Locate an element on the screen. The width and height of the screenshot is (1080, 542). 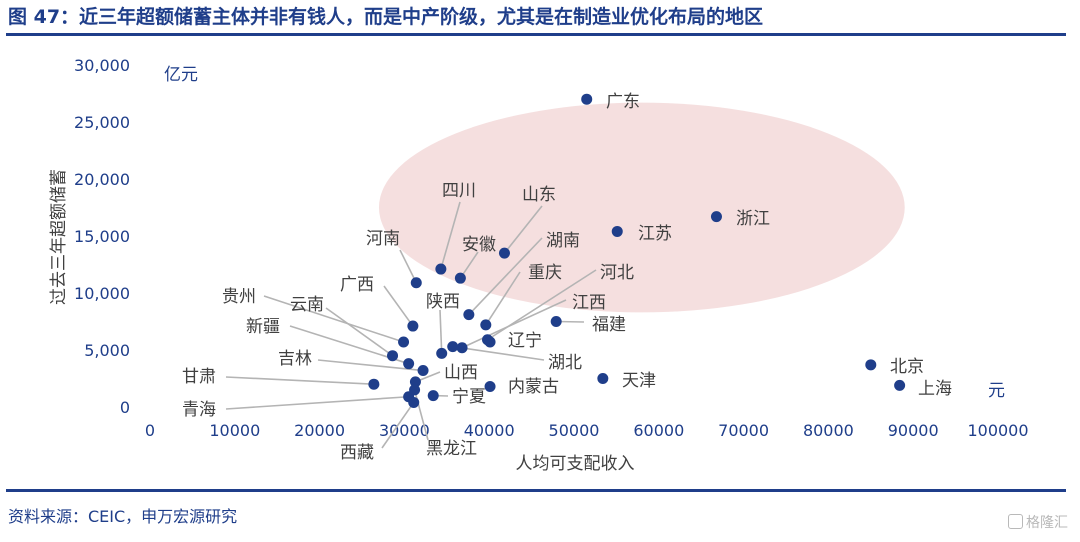
watermark: 格隆汇 is located at coordinates (1038, 522).